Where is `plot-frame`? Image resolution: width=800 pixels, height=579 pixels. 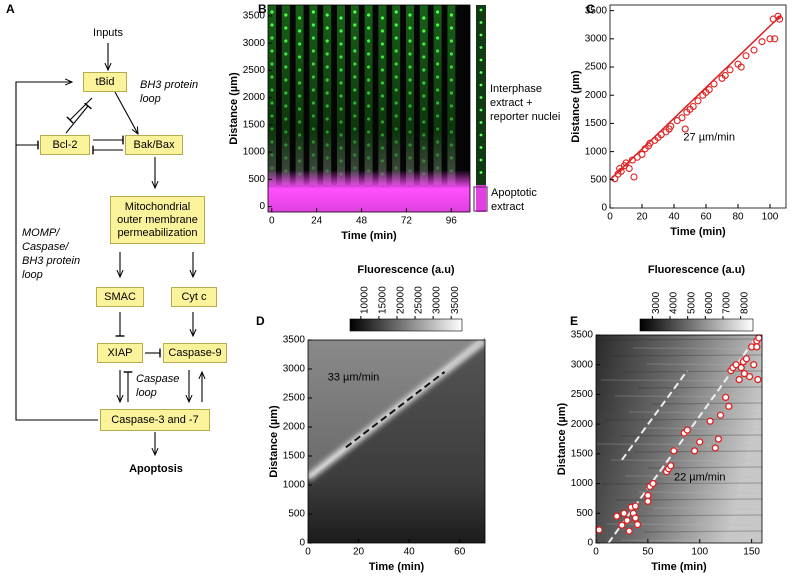 plot-frame is located at coordinates (369, 108).